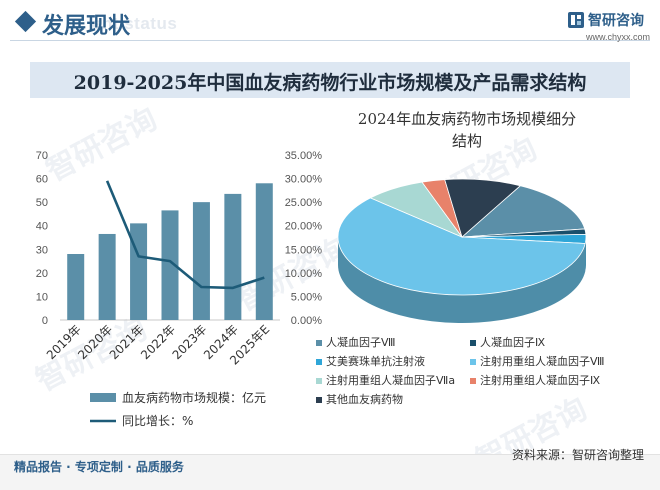  I want to click on pie-legend-label: 艾美赛珠单抗注射液, so click(375, 361).